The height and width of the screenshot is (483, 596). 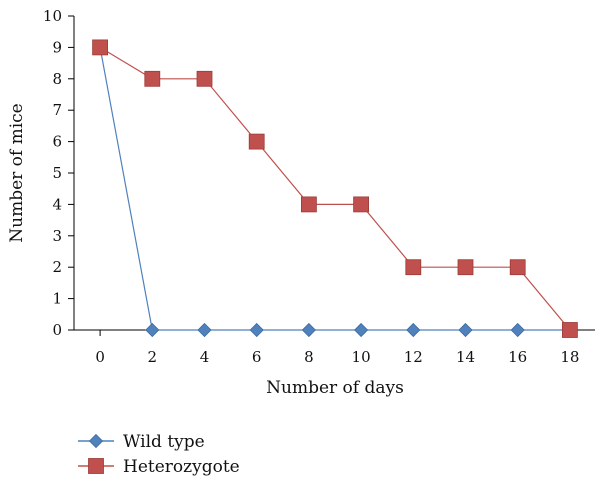 What do you see at coordinates (257, 357) in the screenshot?
I see `x-tick-label: 6` at bounding box center [257, 357].